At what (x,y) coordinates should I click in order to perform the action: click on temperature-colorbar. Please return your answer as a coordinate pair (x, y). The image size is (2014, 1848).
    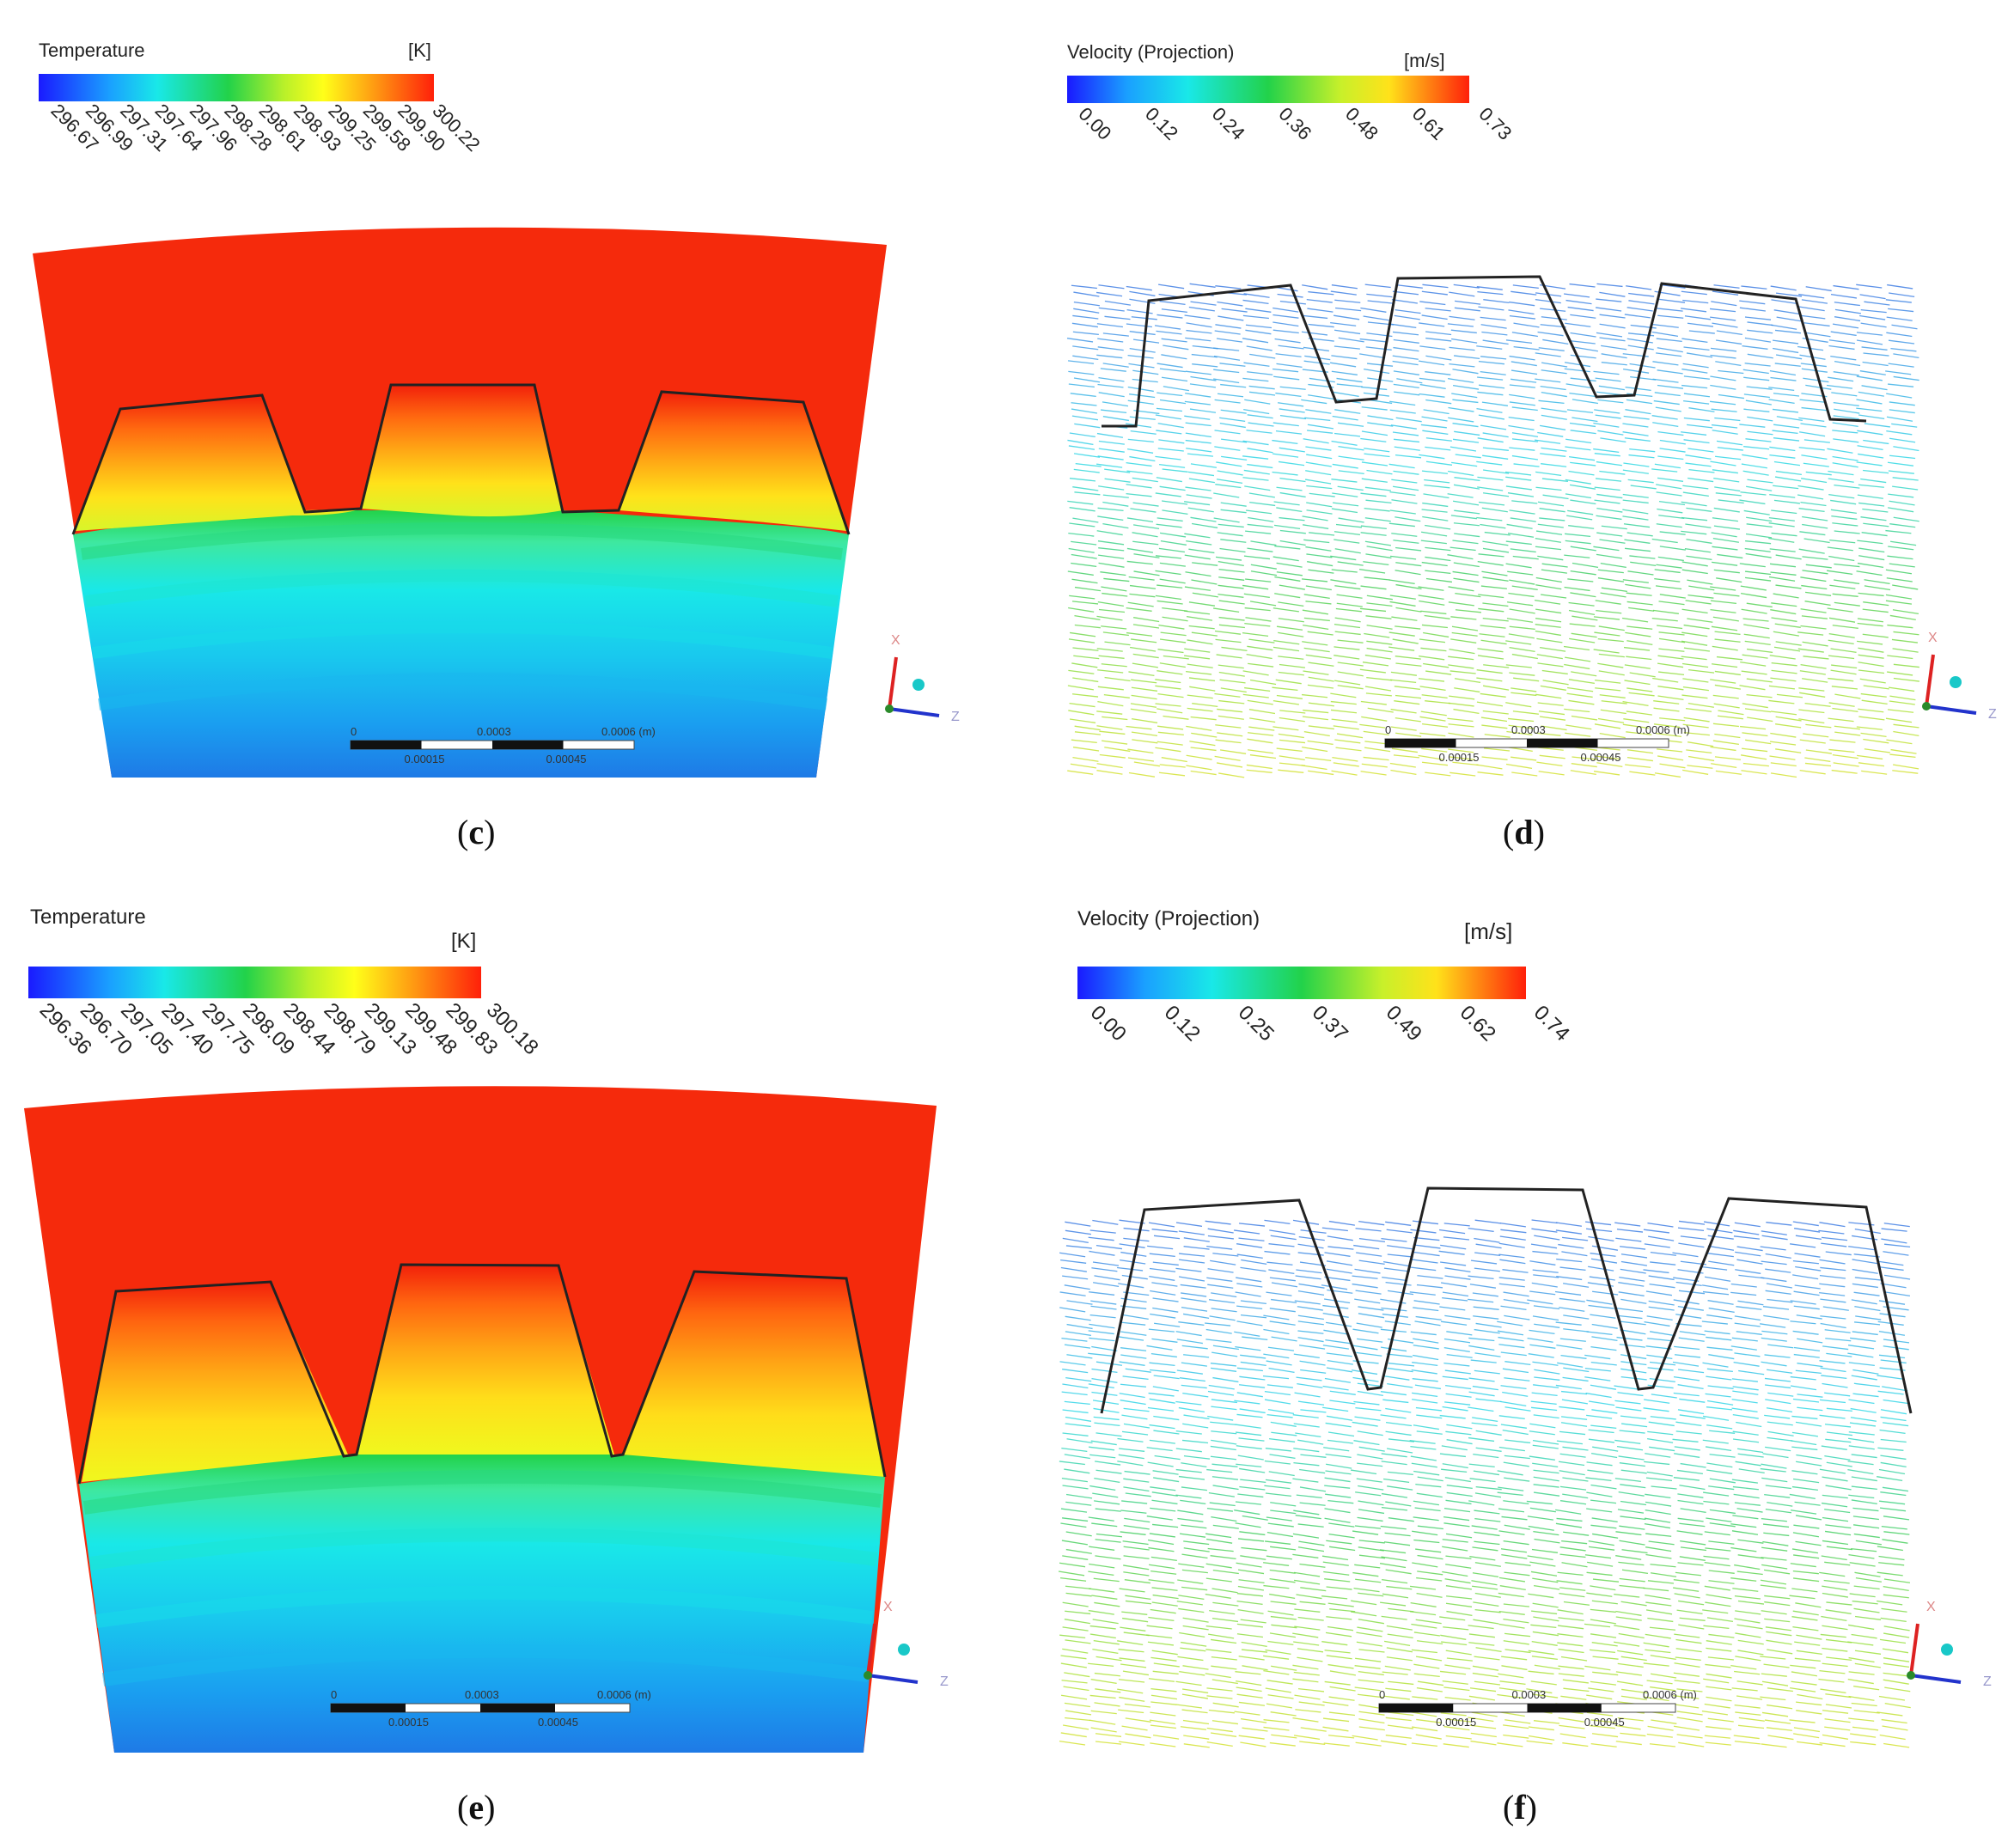
    Looking at the image, I should click on (254, 982).